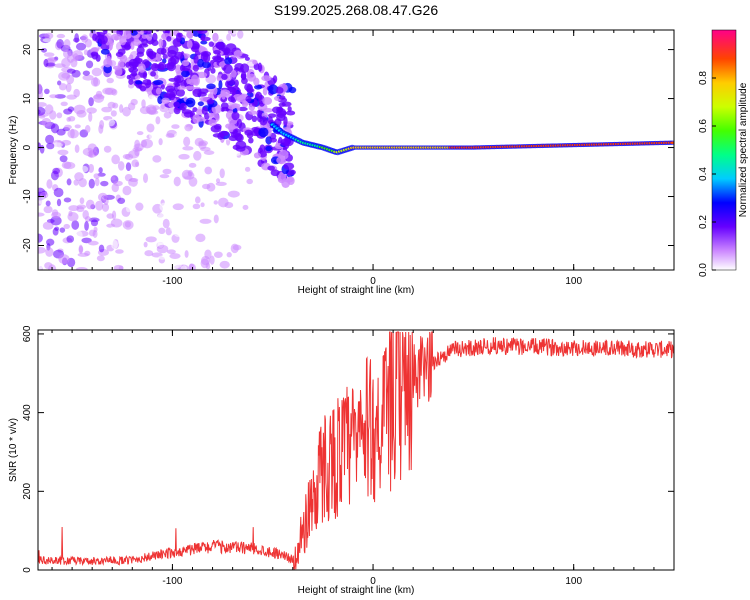 The width and height of the screenshot is (750, 600). I want to click on spectrogram-xlabel: Height of straight line (km), so click(356, 290).